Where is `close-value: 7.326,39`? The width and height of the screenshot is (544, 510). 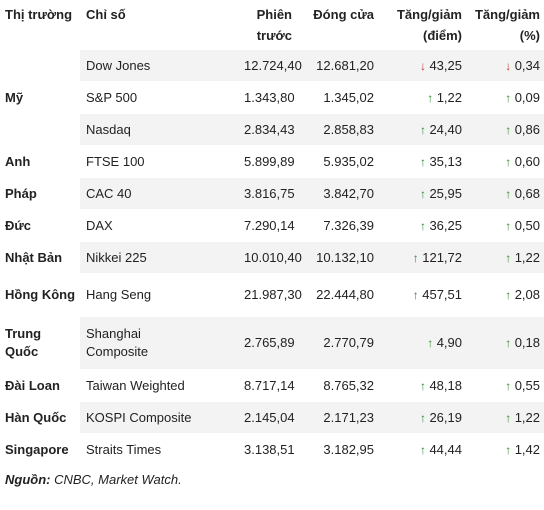
close-value: 7.326,39 is located at coordinates (337, 225).